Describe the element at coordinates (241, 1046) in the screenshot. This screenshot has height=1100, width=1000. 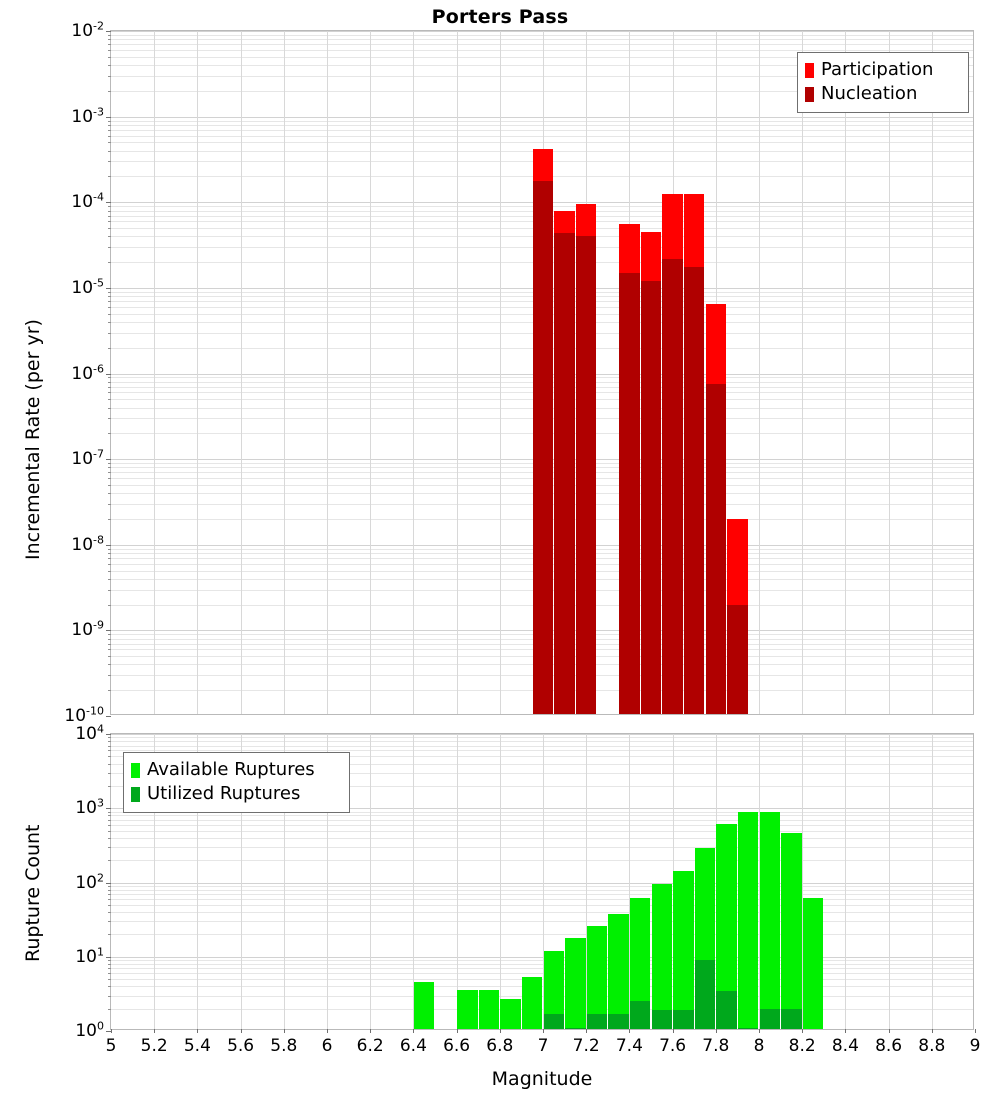
I see `x-tick-label: 5.6` at that location.